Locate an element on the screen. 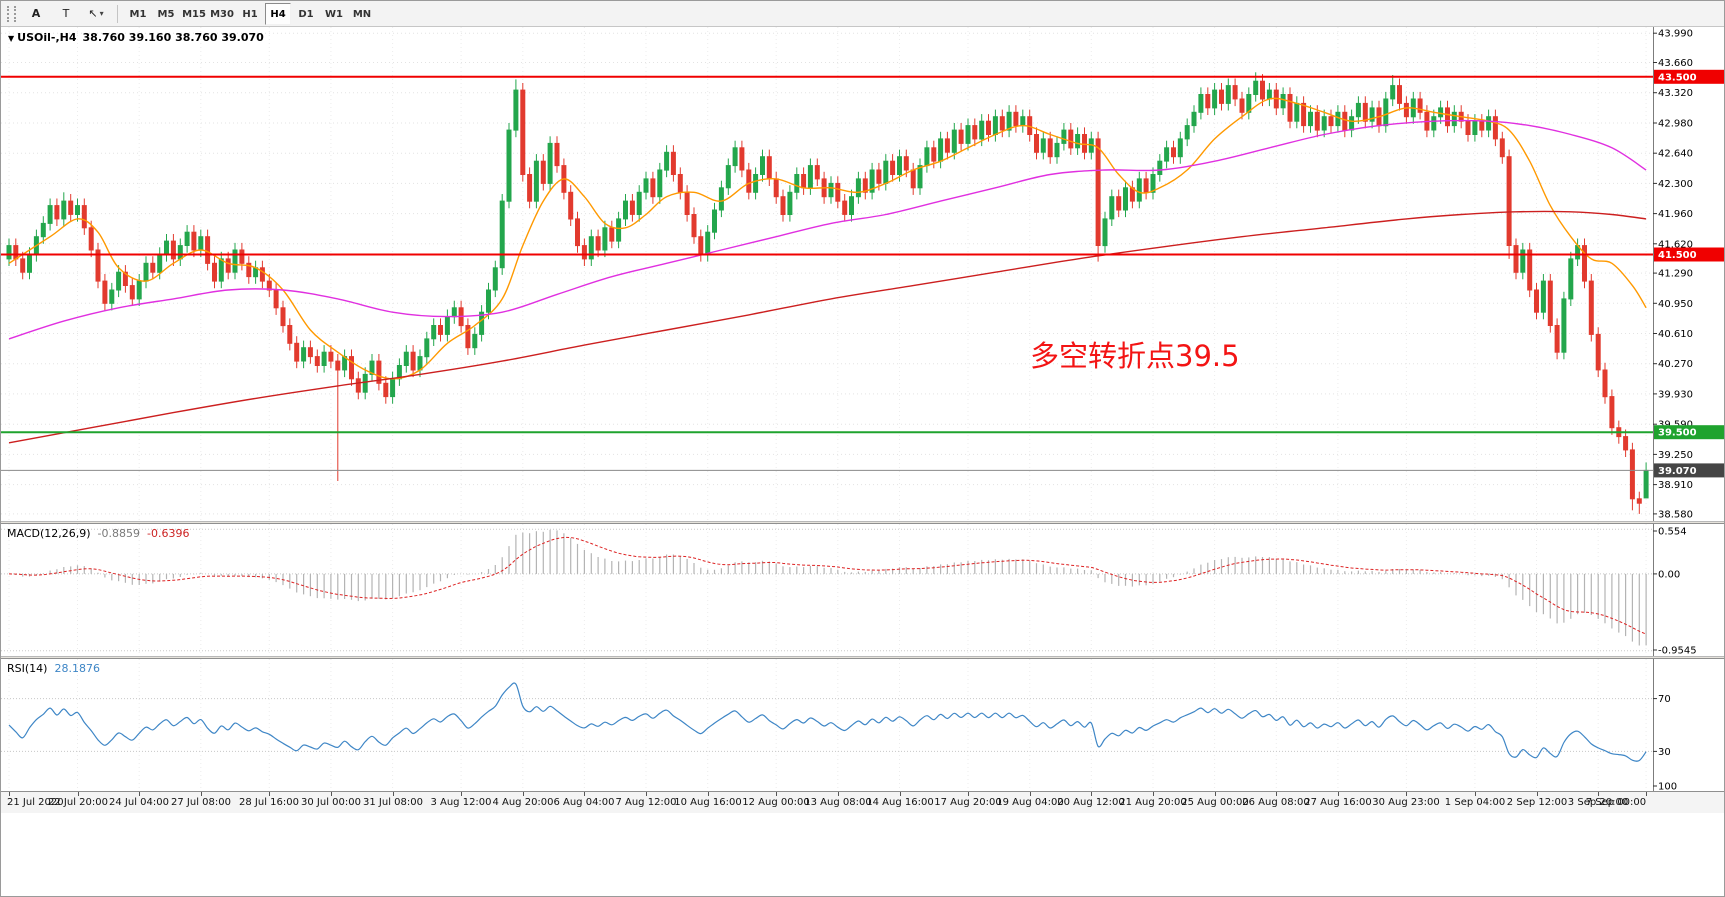 This screenshot has height=897, width=1725. price-axis-label: 40.270 is located at coordinates (1675, 364).